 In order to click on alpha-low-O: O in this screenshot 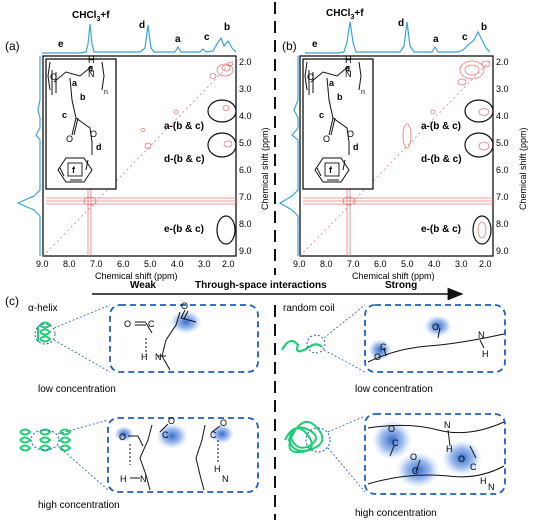, I will do `click(127, 324)`.